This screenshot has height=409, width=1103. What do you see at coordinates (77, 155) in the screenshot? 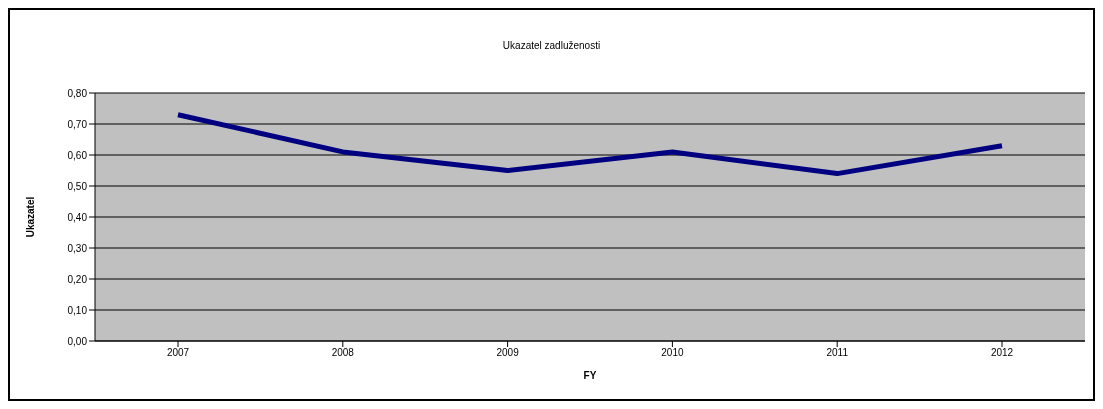
I see `y-tick-label: 0,60` at bounding box center [77, 155].